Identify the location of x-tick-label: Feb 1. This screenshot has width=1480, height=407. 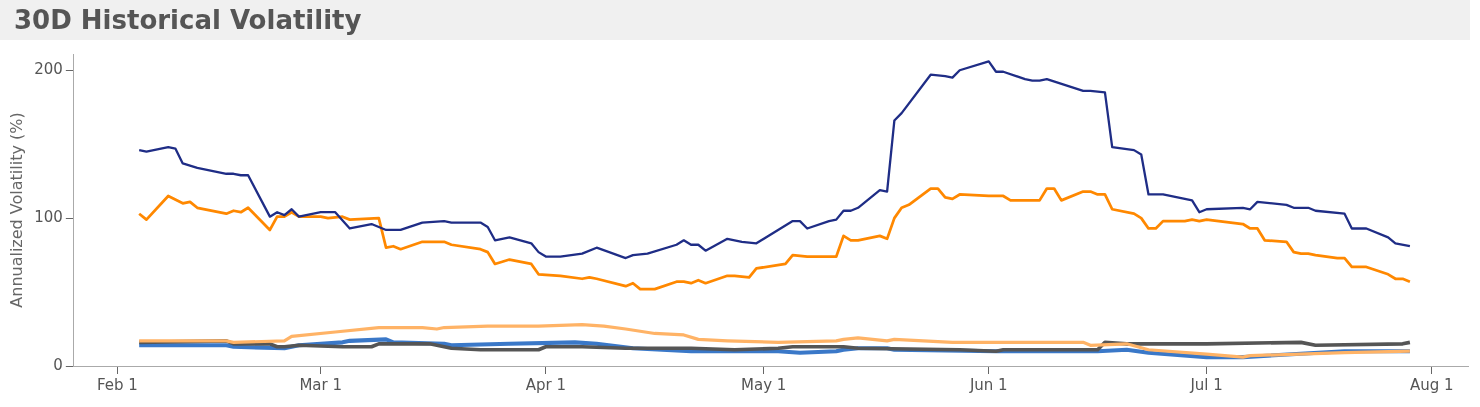
(117, 384).